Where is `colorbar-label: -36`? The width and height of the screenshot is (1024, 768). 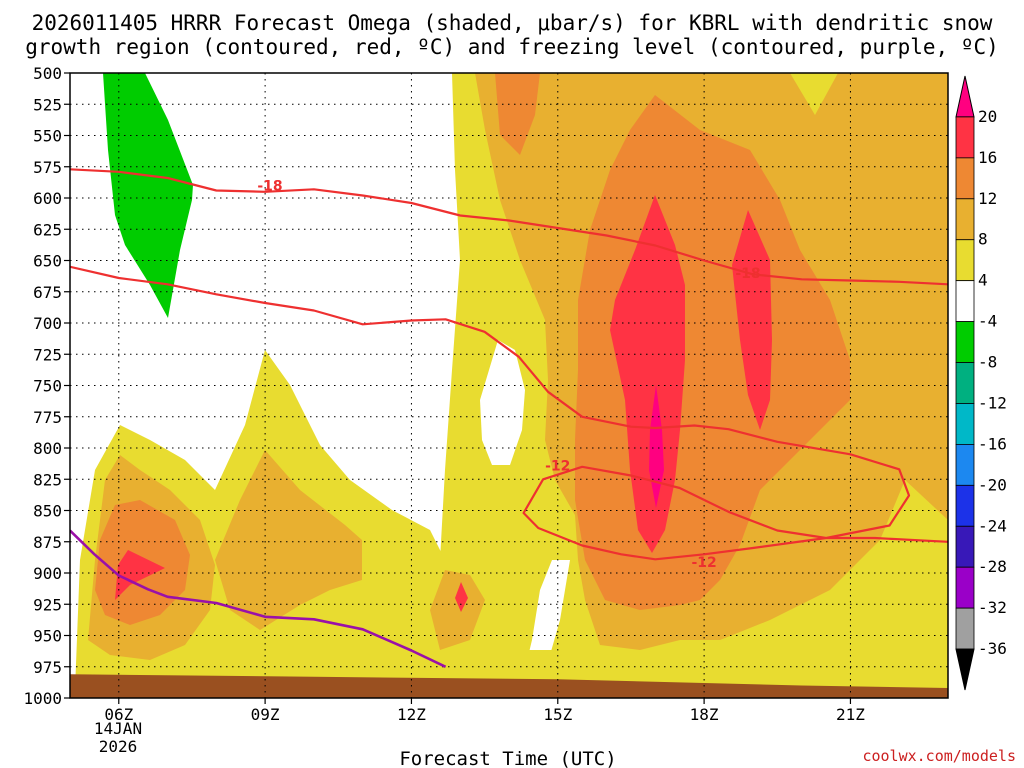
colorbar-label: -36 is located at coordinates (992, 648).